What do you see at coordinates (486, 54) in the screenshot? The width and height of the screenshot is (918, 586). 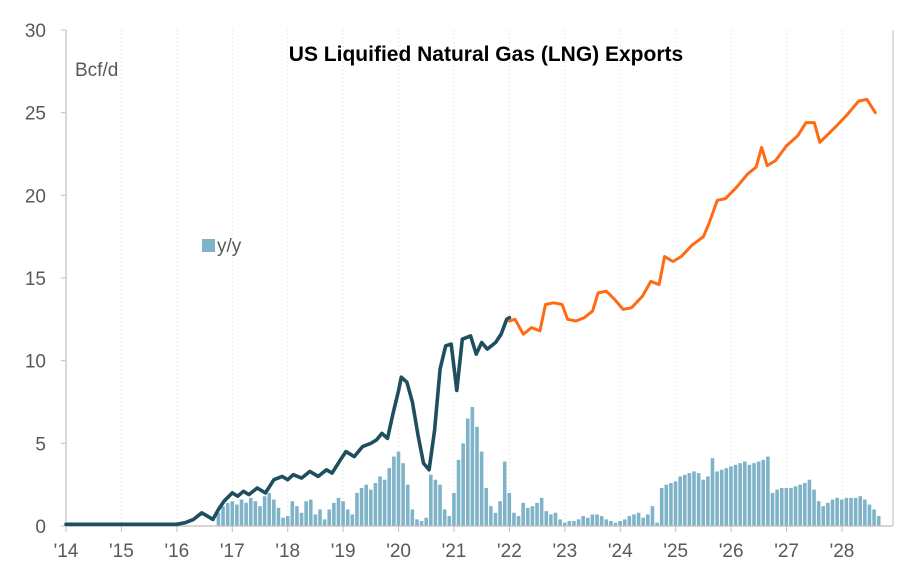 I see `chart-title: US Liquified Natural Gas (LNG) Exports` at bounding box center [486, 54].